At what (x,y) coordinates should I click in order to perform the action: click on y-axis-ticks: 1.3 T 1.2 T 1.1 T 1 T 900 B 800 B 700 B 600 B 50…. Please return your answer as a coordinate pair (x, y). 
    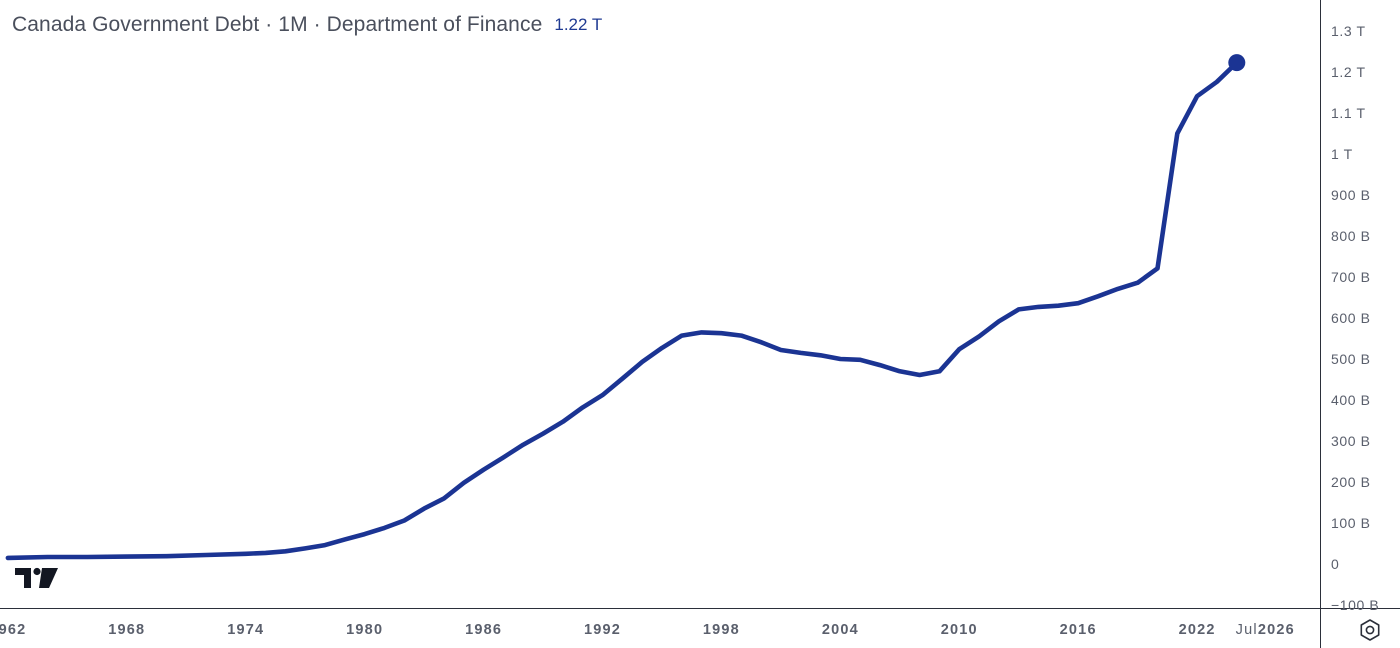
    Looking at the image, I should click on (1355, 318).